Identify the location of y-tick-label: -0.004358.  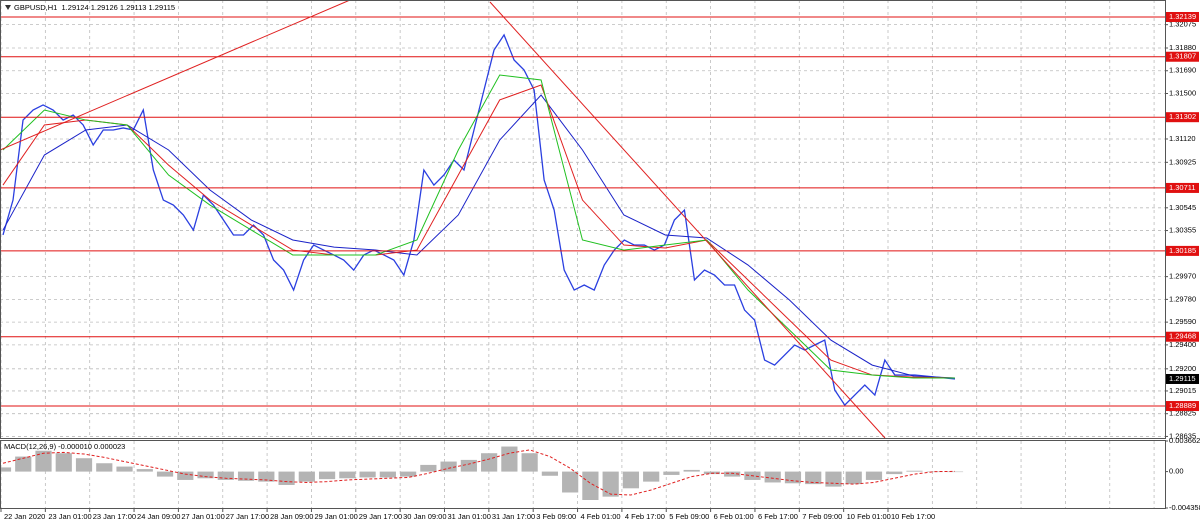
(1184, 507).